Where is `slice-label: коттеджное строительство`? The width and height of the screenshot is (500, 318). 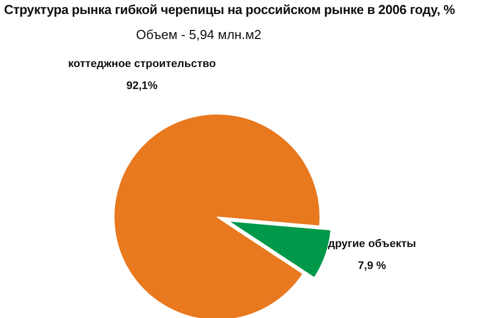 slice-label: коттеджное строительство is located at coordinates (142, 64).